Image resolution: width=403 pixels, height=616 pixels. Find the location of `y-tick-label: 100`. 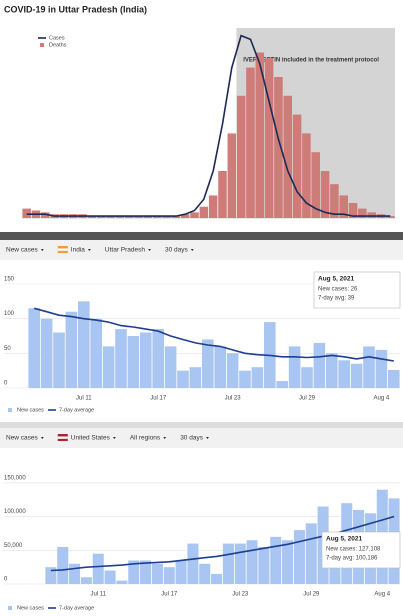

y-tick-label: 100 is located at coordinates (9, 314).